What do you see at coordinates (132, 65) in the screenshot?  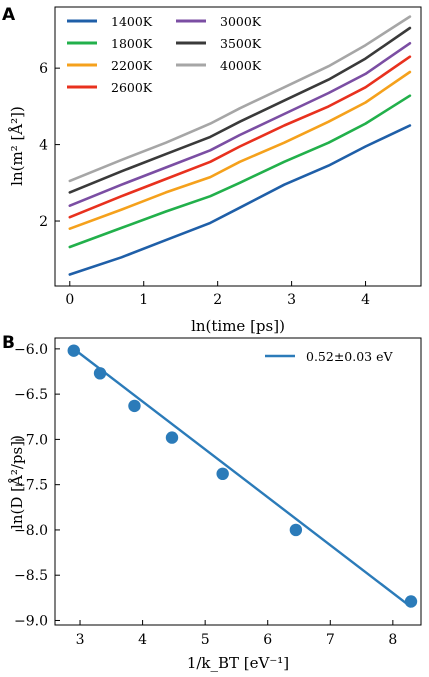 I see `legend-label: 2200K` at bounding box center [132, 65].